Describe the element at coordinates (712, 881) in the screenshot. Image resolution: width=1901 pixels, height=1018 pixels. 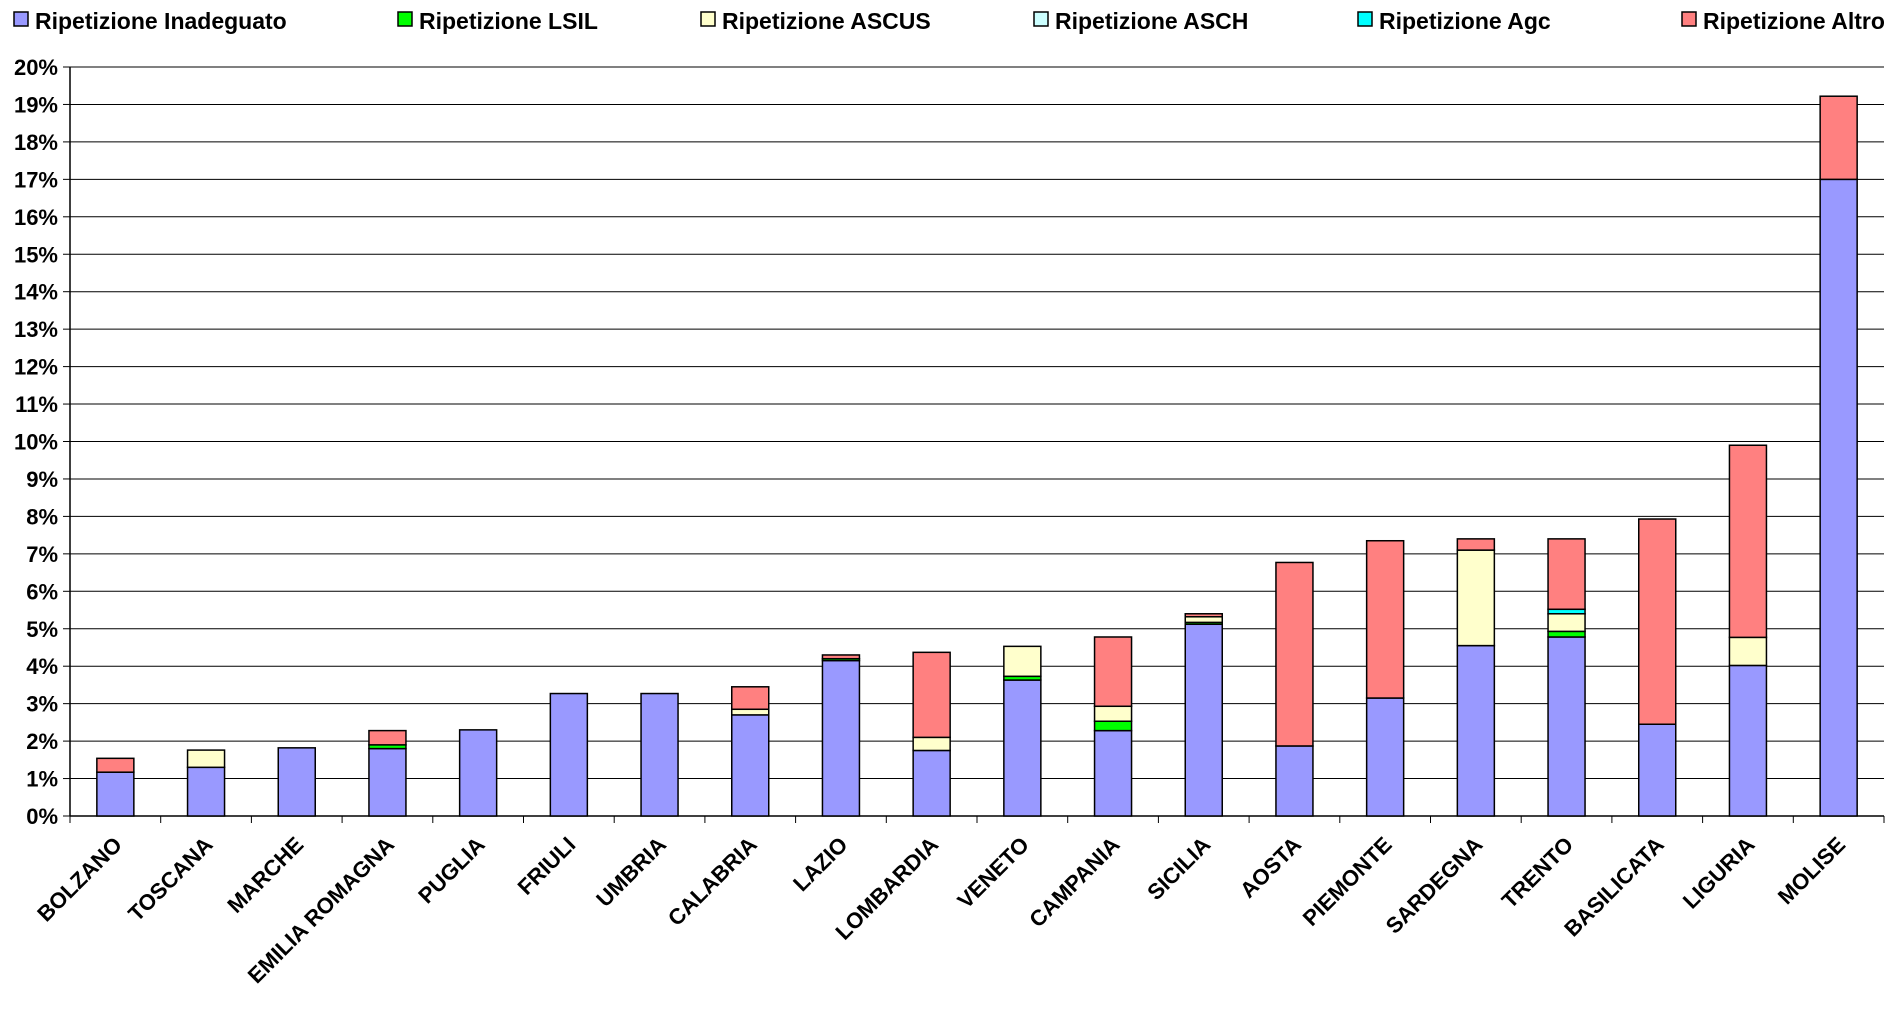
I see `x-tick-label: CALABRIA` at that location.